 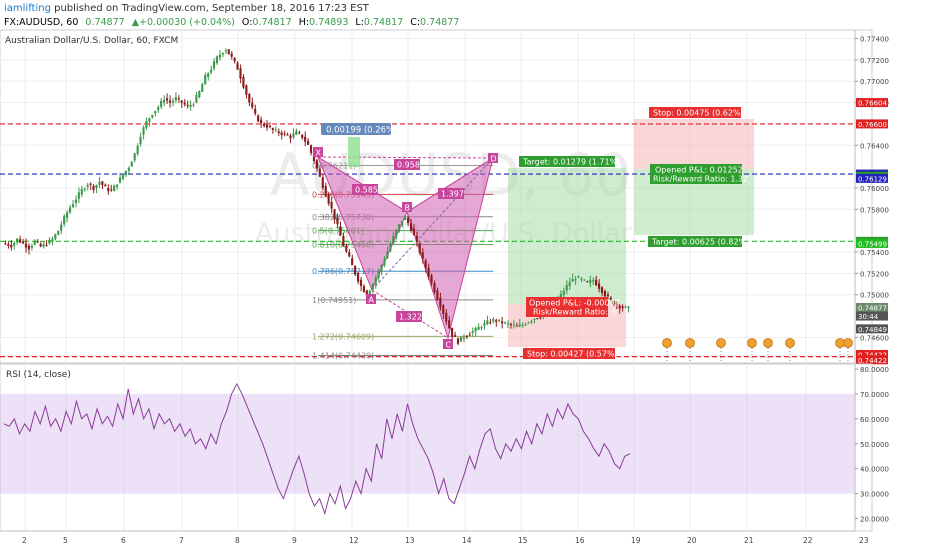 I want to click on pattern-bd-diagonal, so click(x=450, y=185).